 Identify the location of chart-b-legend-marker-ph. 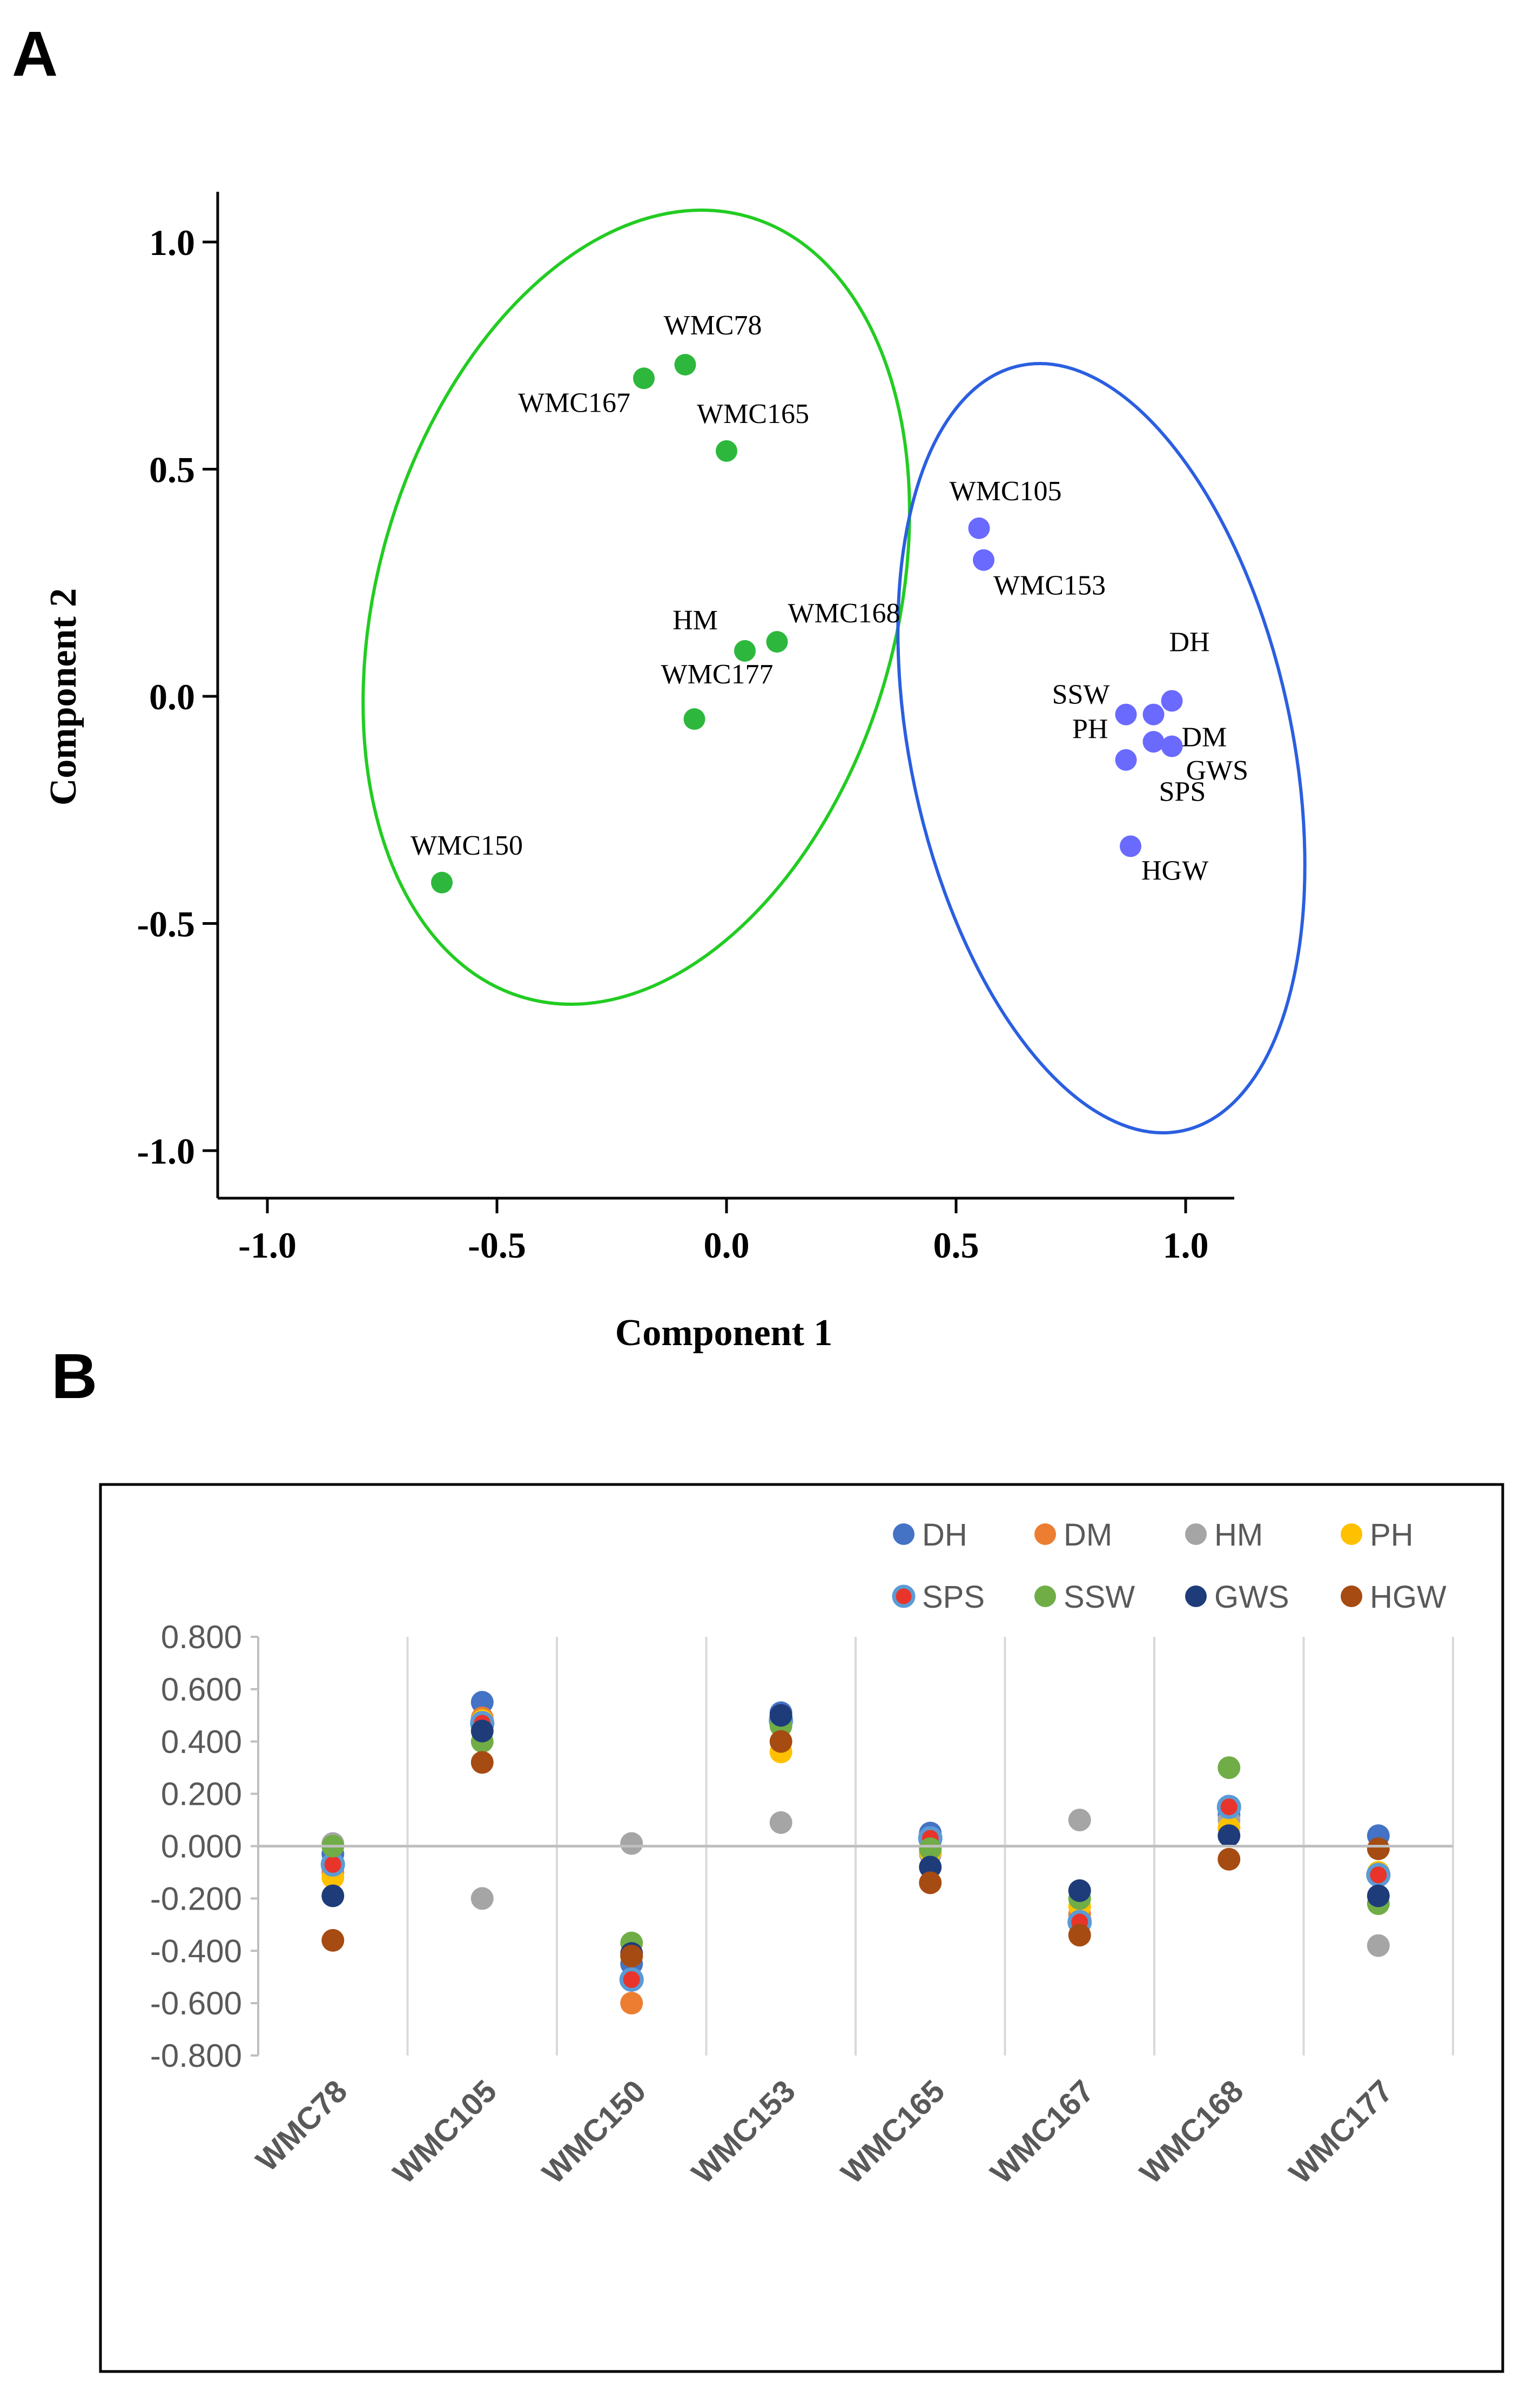
(1351, 1534).